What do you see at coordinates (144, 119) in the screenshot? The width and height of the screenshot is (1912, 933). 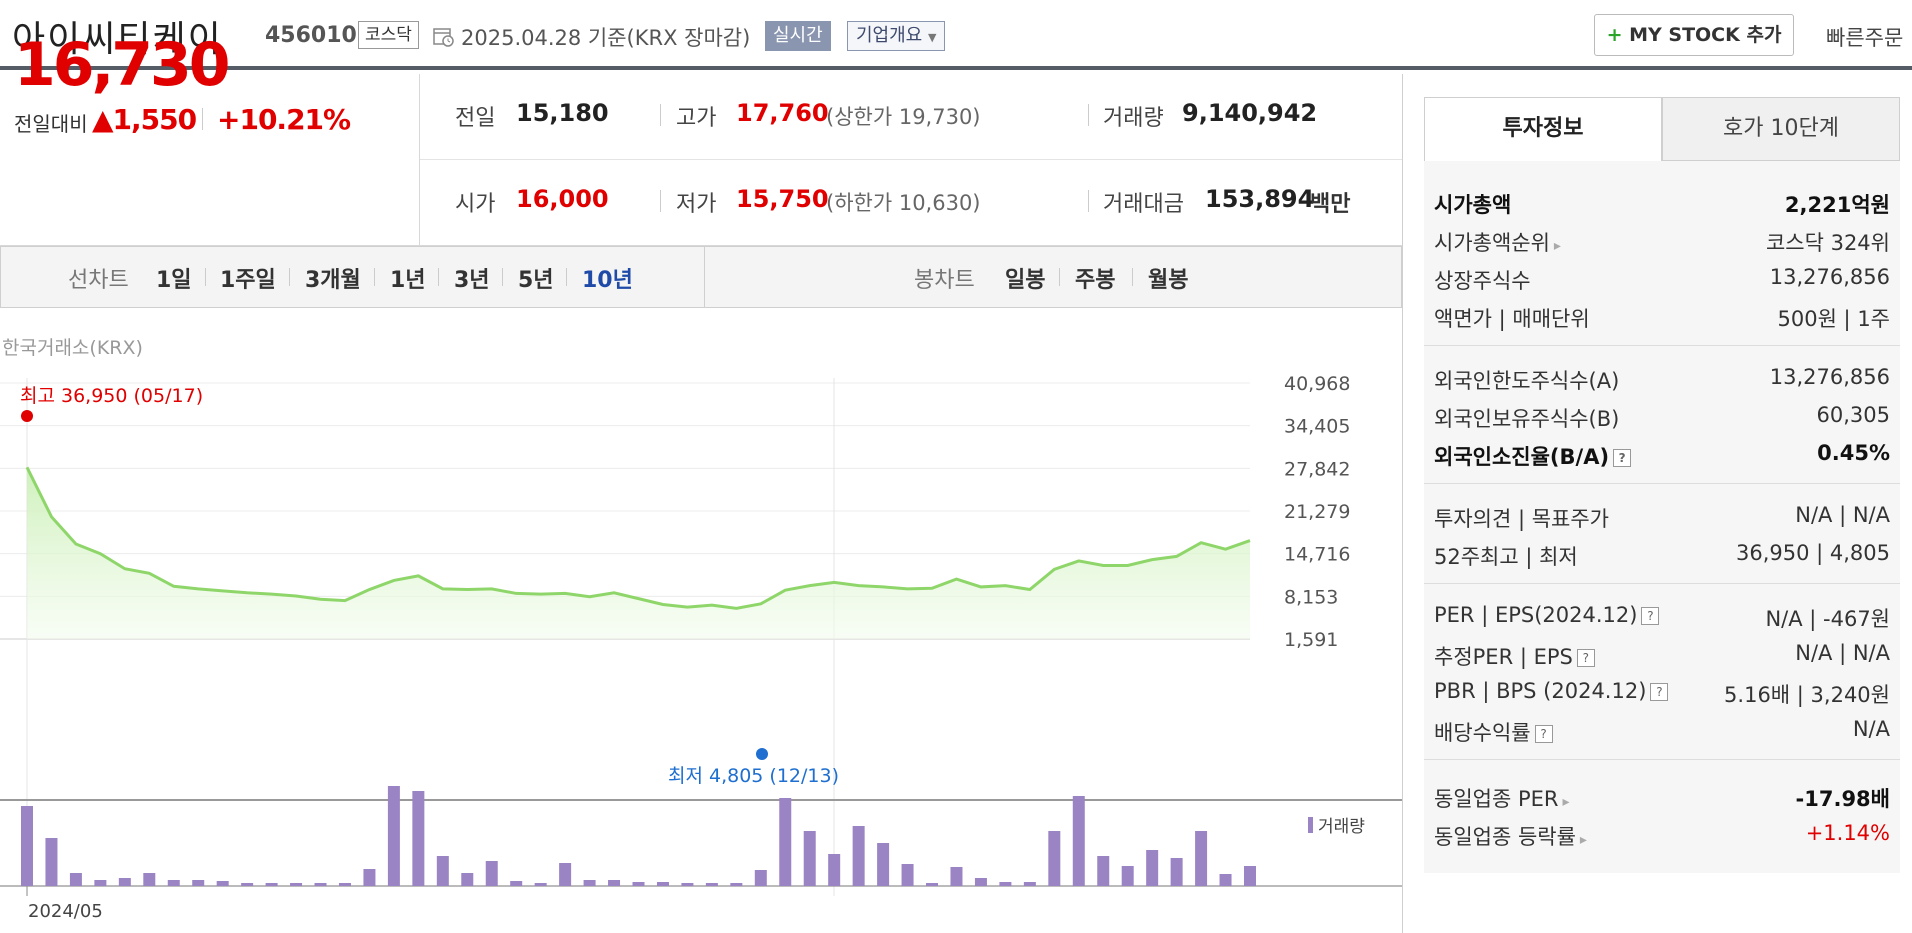 I see `change-value: ▲1,550` at bounding box center [144, 119].